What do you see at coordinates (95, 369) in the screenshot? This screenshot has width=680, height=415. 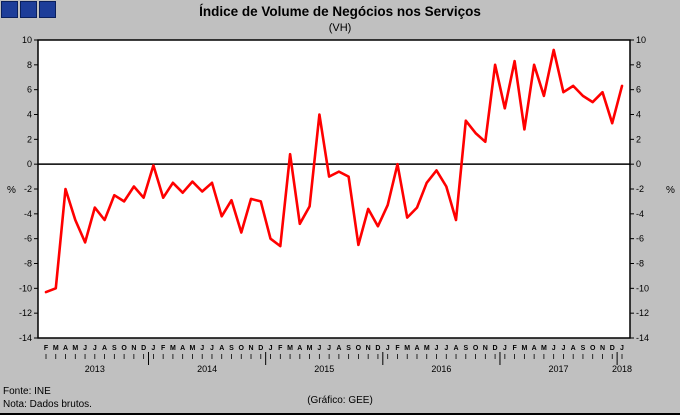 I see `x-axis-year-label: 2013` at bounding box center [95, 369].